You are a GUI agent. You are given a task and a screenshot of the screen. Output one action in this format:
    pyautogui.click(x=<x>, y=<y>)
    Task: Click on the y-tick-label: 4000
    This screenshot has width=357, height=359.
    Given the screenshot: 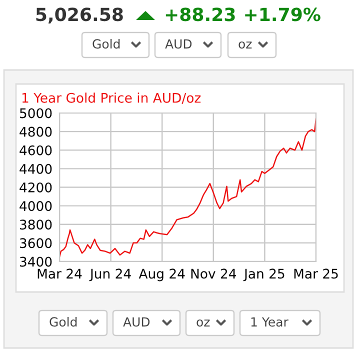 What is the action you would take?
    pyautogui.click(x=36, y=206)
    